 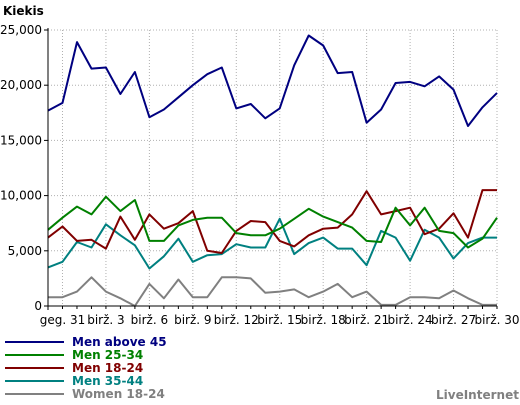 What do you see at coordinates (21, 168) in the screenshot?
I see `y-tick-labels: 0 5,000 10,000 15,000 20,000 25,000` at bounding box center [21, 168].